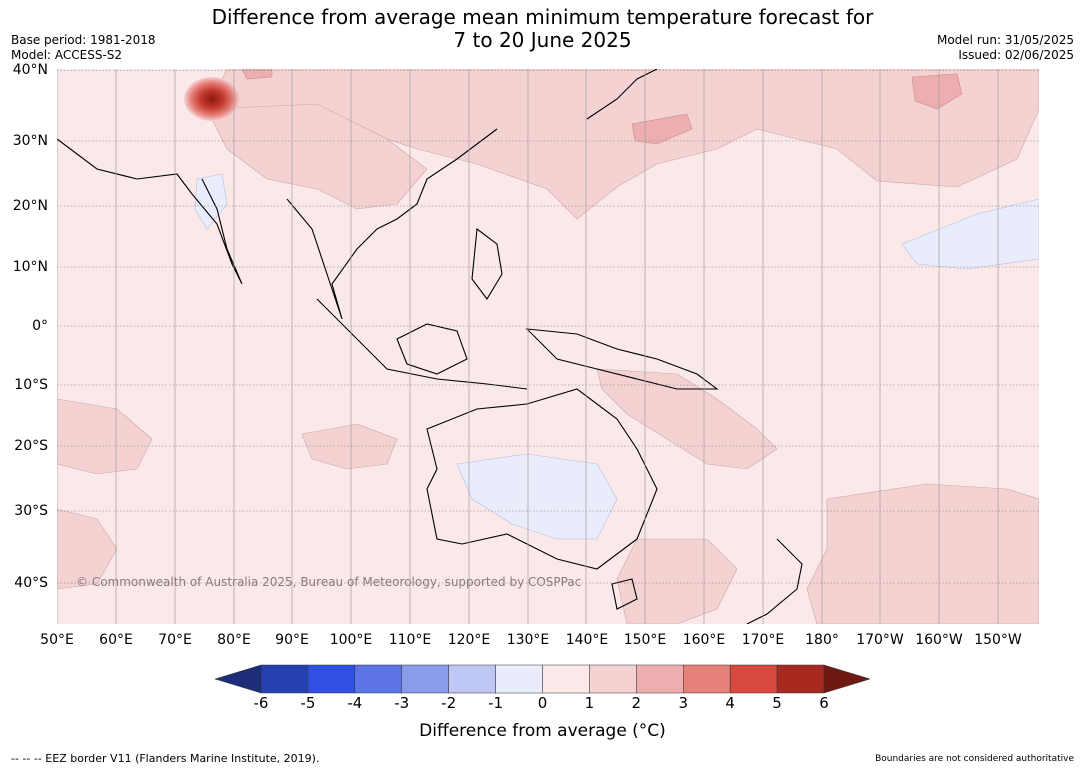 Image resolution: width=1085 pixels, height=770 pixels. Describe the element at coordinates (410, 640) in the screenshot. I see `lon-label-110e: 110°E` at that location.